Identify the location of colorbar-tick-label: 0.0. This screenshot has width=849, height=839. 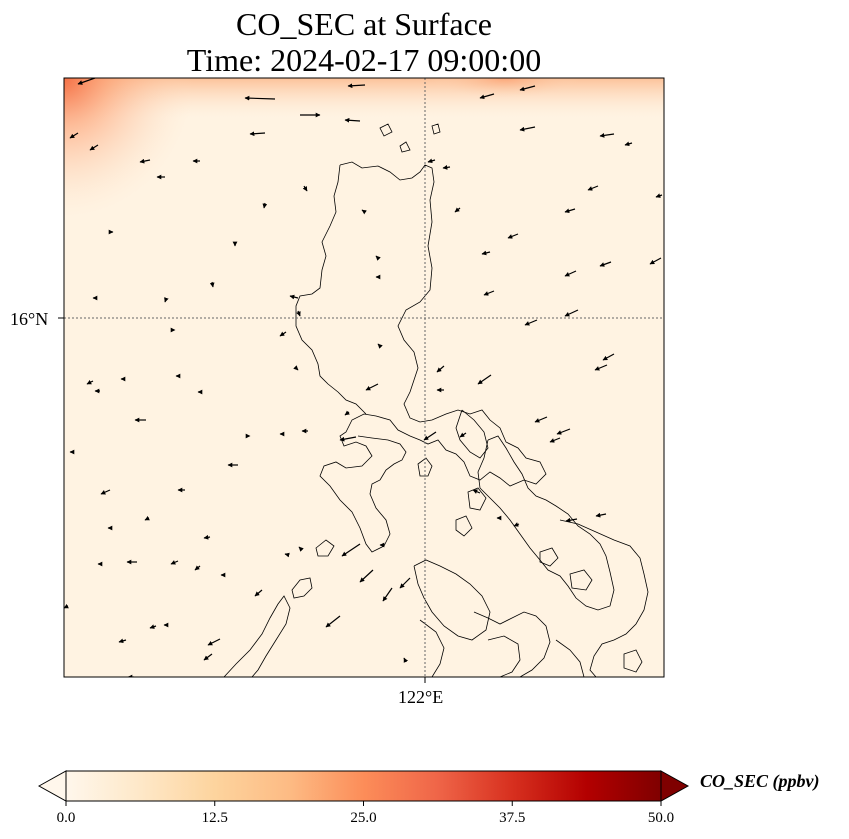
(66, 818).